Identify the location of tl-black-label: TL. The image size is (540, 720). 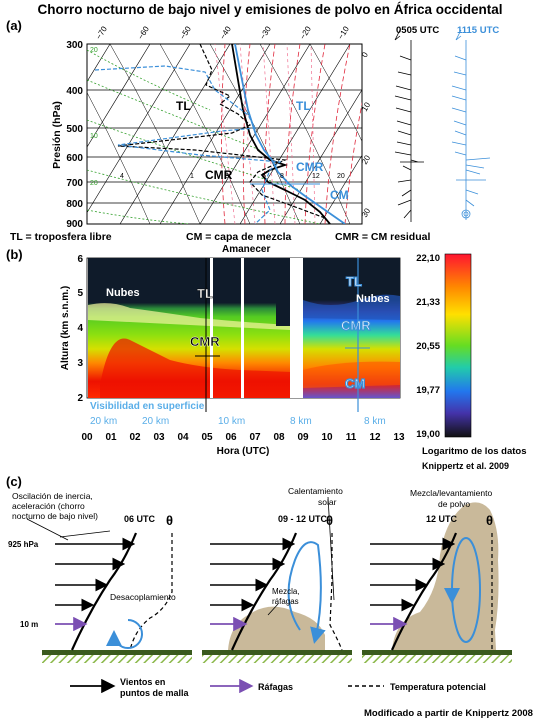
(183, 106).